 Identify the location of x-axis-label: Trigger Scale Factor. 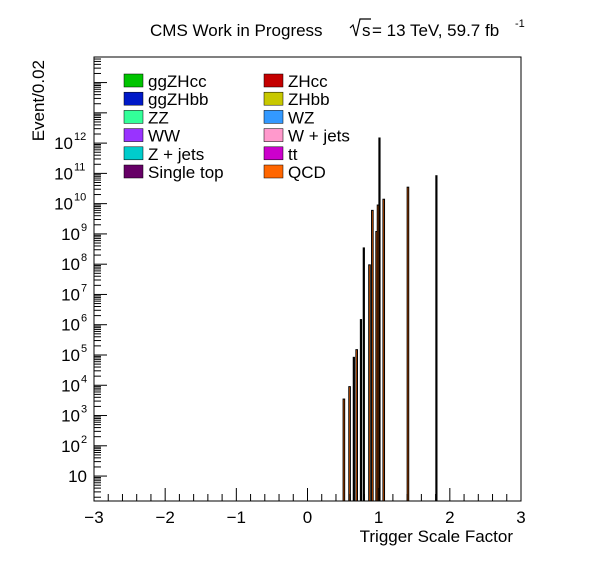
(437, 536).